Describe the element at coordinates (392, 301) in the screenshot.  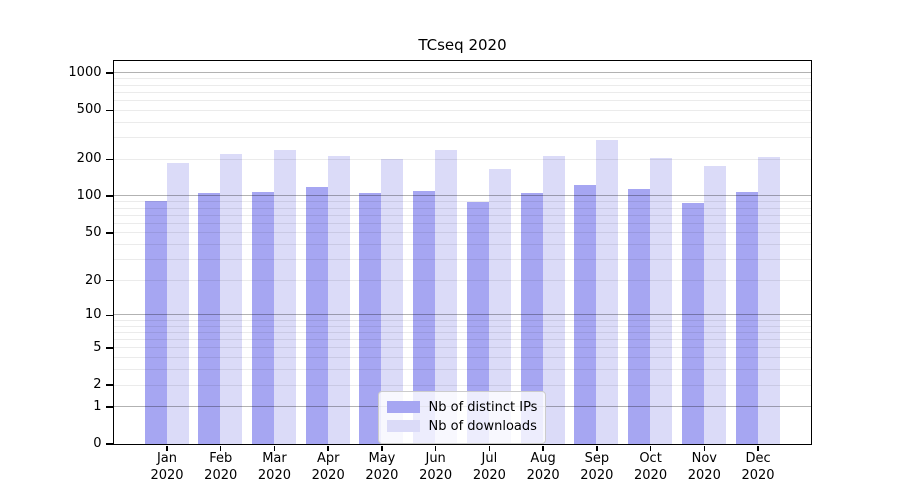
I see `bar-nb-of-downloads-may` at that location.